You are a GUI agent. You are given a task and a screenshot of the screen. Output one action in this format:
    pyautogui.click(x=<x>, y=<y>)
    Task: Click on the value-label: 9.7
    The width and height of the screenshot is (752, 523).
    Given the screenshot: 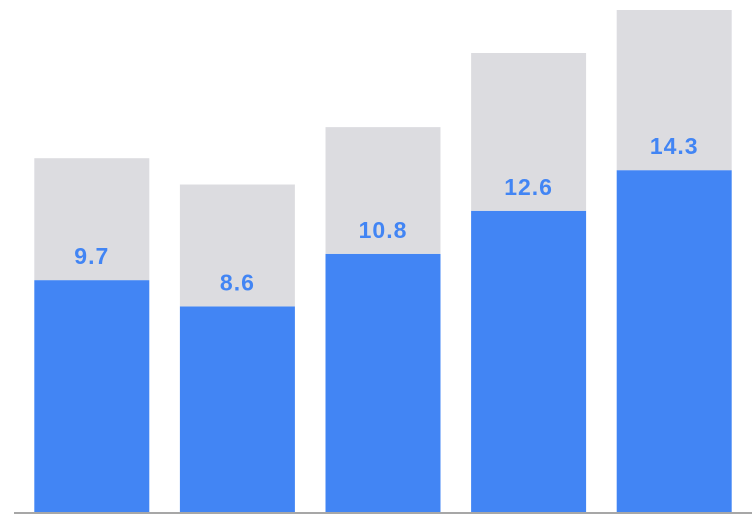 What is the action you would take?
    pyautogui.click(x=91, y=256)
    